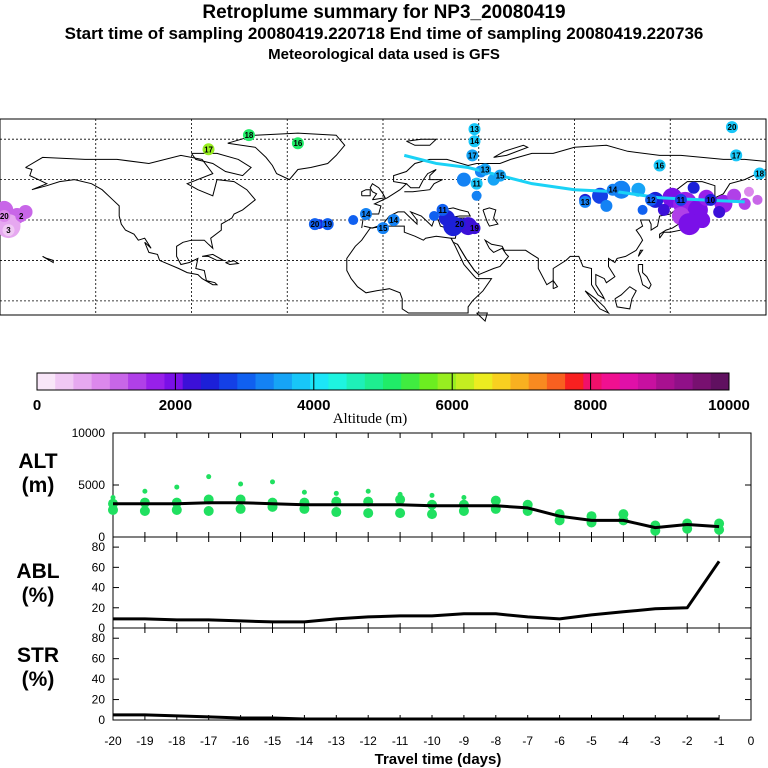  What do you see at coordinates (591, 741) in the screenshot?
I see `x-tick-label: -5` at bounding box center [591, 741].